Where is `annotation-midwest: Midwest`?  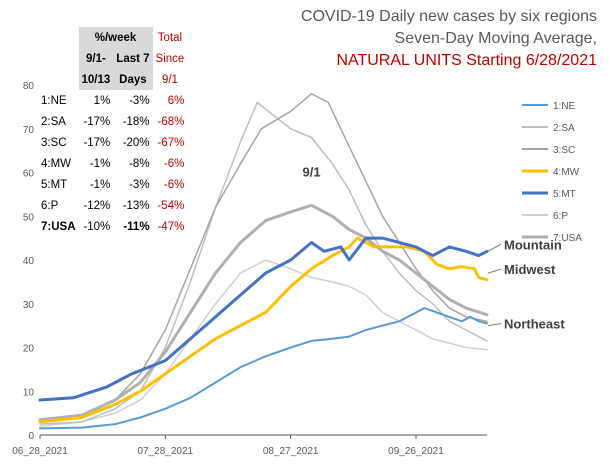
annotation-midwest: Midwest is located at coordinates (530, 269).